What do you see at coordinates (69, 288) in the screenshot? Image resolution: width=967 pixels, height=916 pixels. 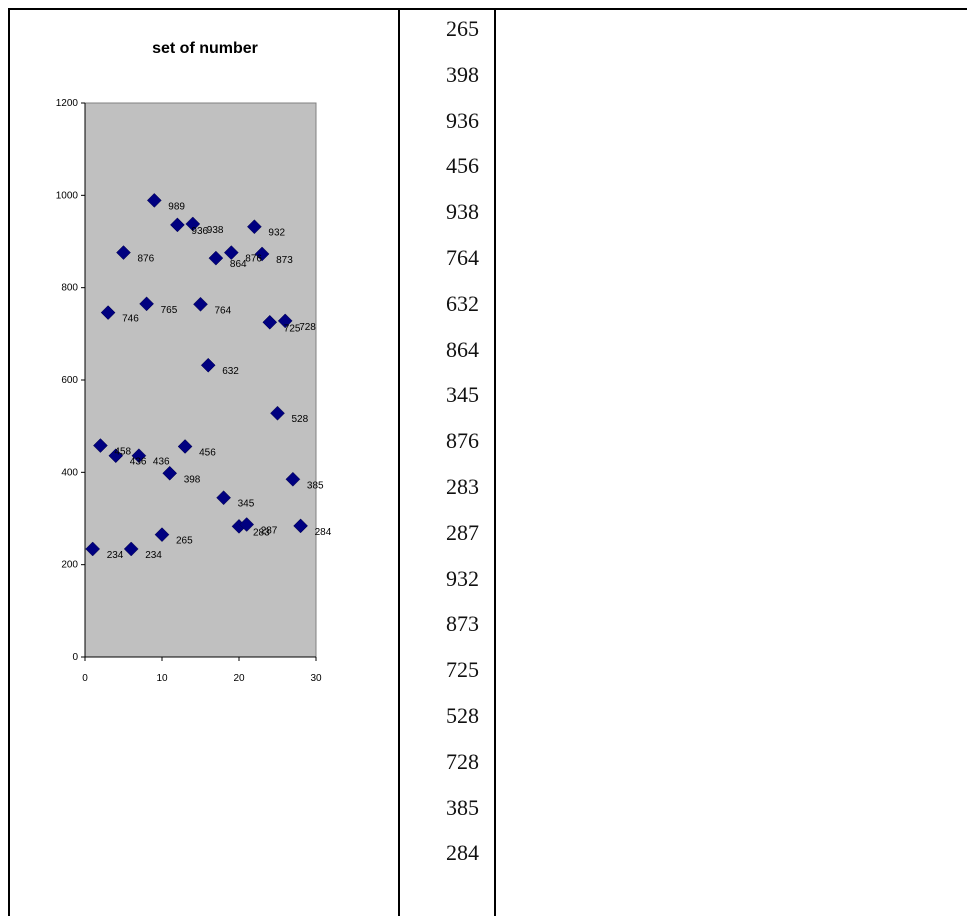 I see `y-tick-label: 800` at bounding box center [69, 288].